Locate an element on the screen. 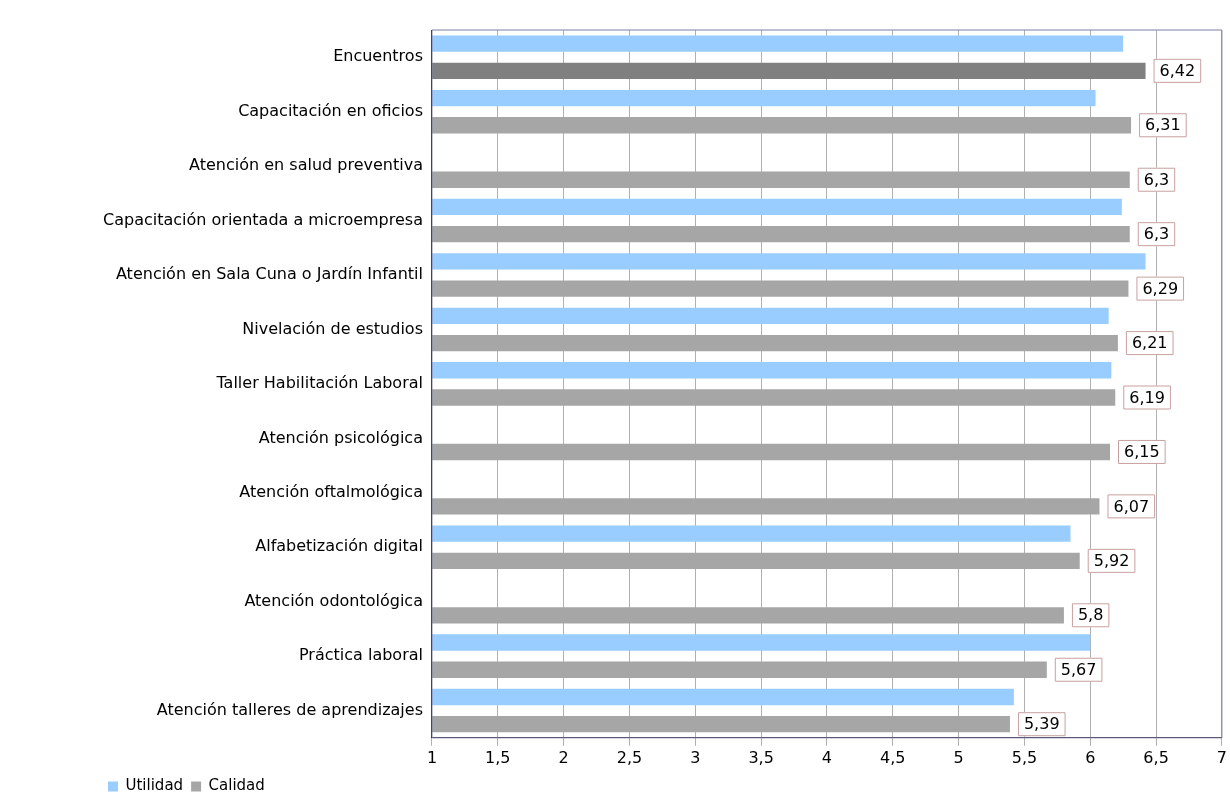  data-label: 6,15 is located at coordinates (1142, 452).